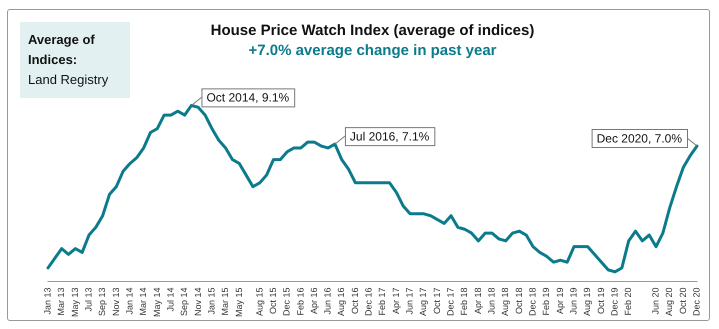  I want to click on x-tick-label: Oct 16, so click(355, 300).